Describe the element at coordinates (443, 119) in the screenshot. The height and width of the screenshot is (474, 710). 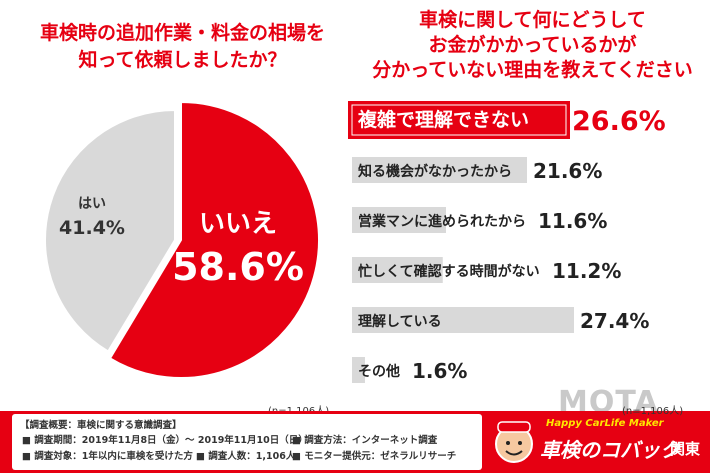
I see `bar-label-0: 複雑で理解できない` at that location.